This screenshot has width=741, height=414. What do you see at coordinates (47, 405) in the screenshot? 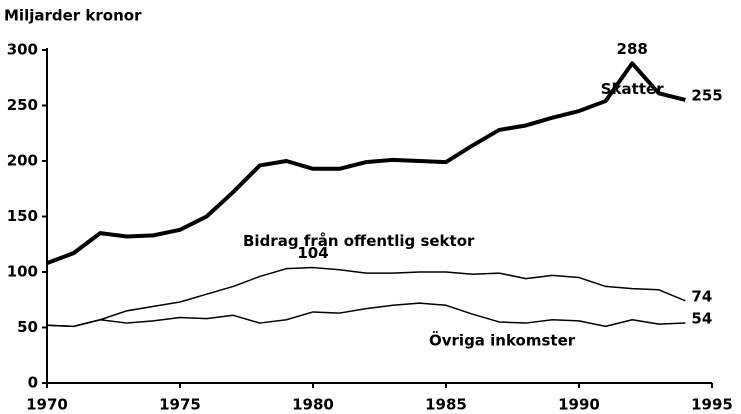
I see `x-tick-label: 1970` at bounding box center [47, 405].